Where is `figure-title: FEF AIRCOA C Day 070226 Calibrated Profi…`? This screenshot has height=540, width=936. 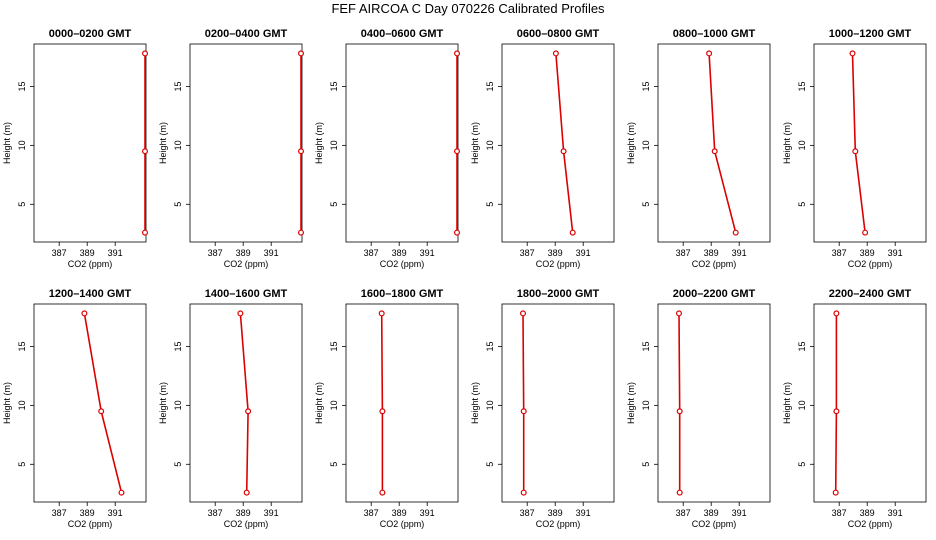 figure-title: FEF AIRCOA C Day 070226 Calibrated Profi… is located at coordinates (468, 8).